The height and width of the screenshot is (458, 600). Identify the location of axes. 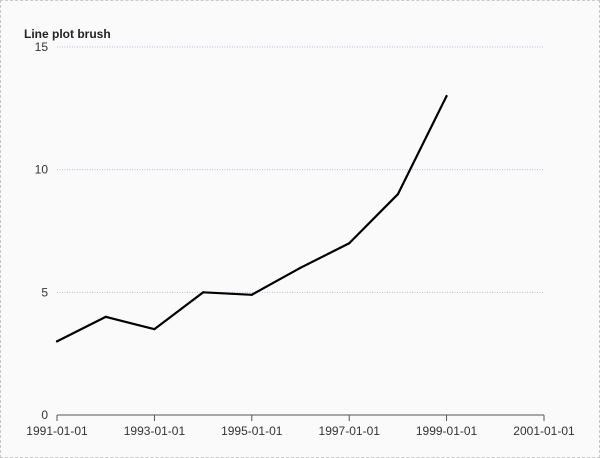
(300, 417).